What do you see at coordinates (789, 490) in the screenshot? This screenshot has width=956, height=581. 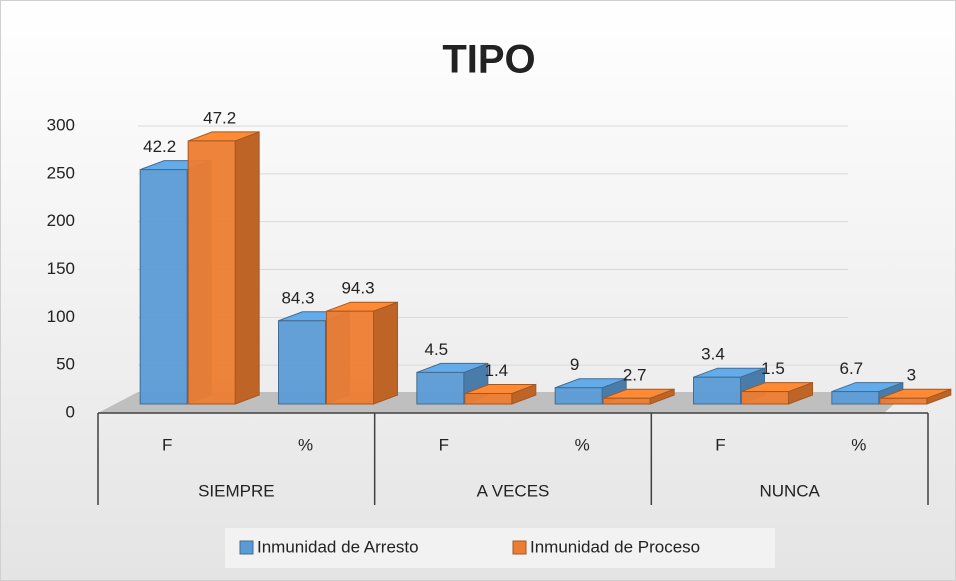 I see `group-label: NUNCA` at bounding box center [789, 490].